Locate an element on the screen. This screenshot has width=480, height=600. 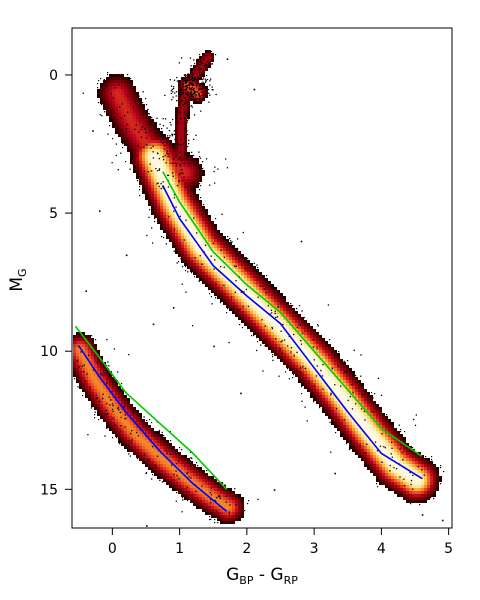
y-tick-label: 15 is located at coordinates (49, 490).